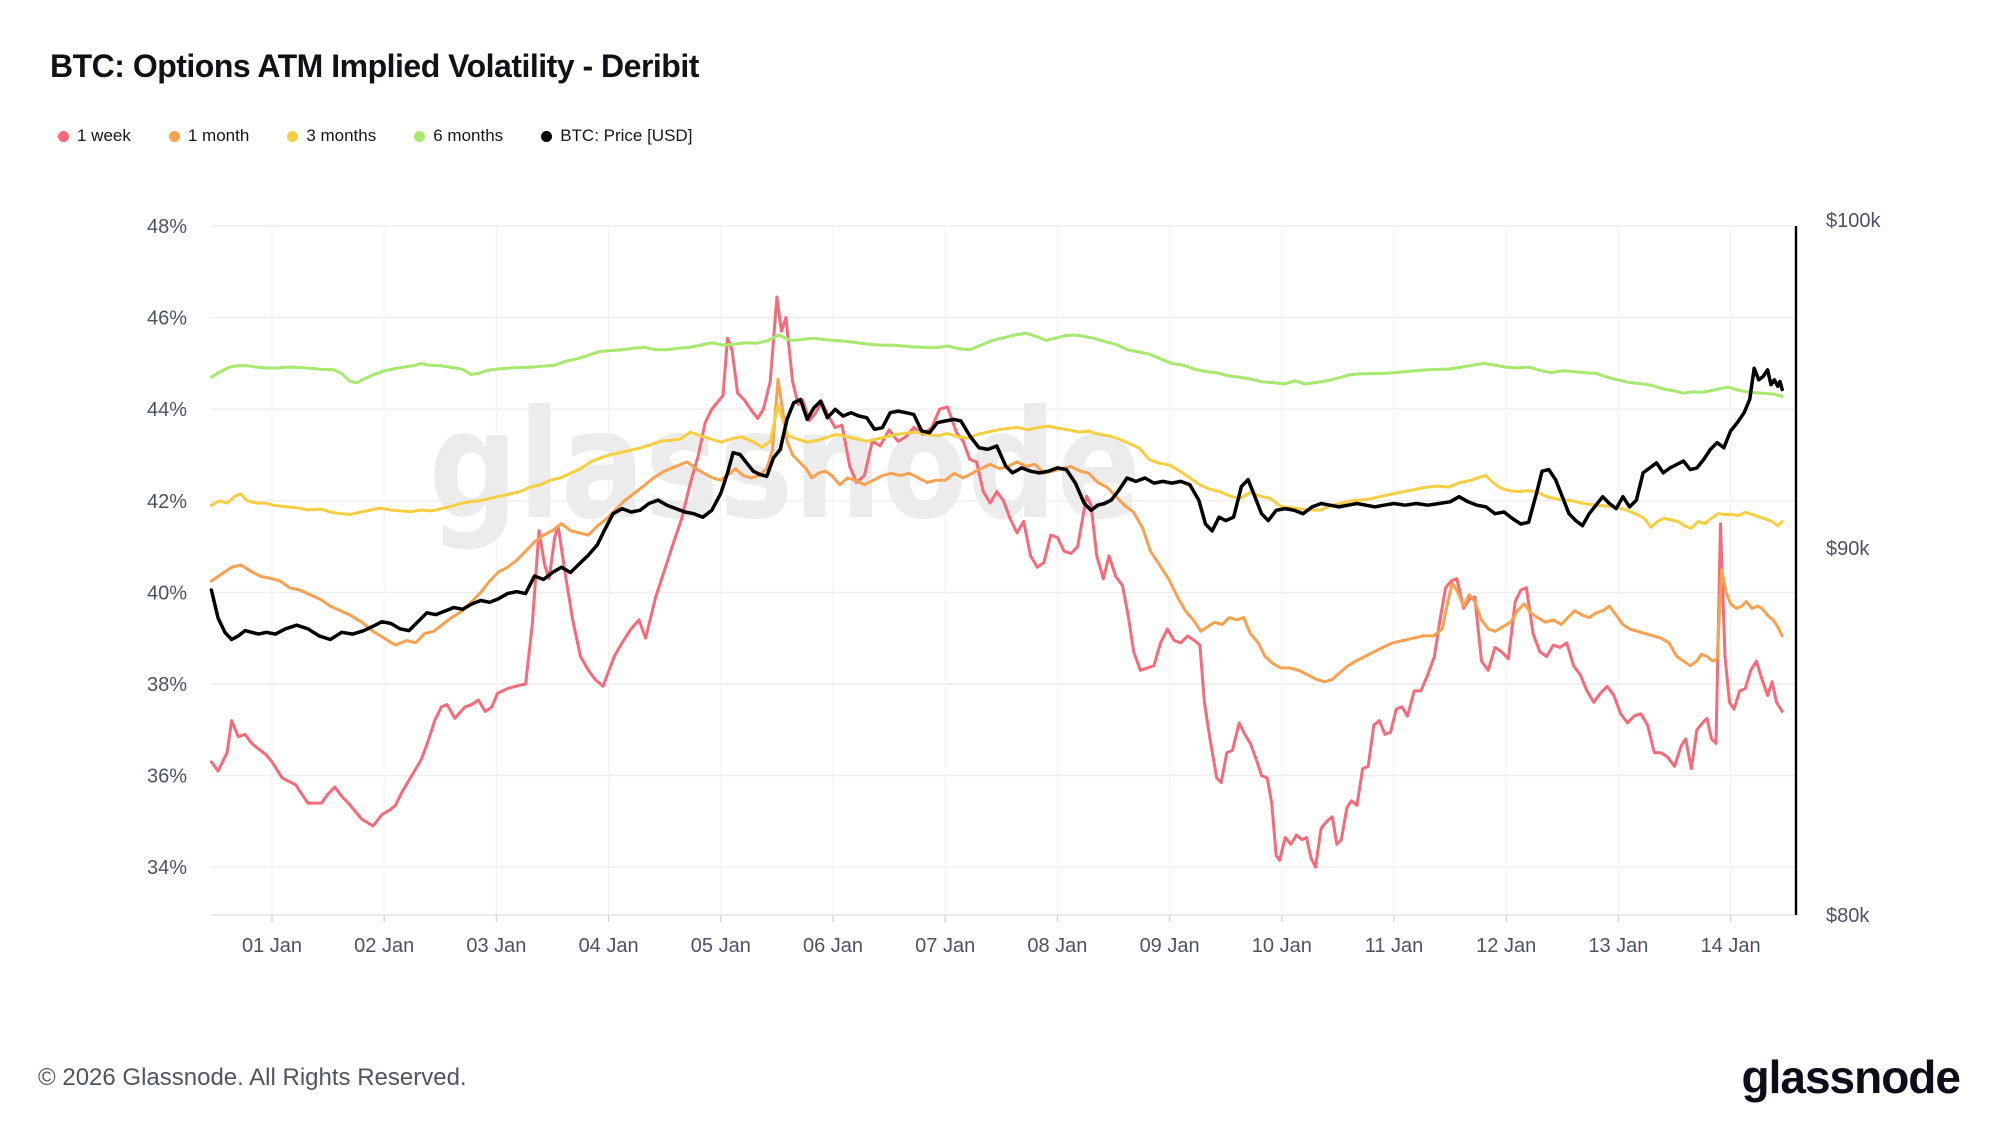  I want to click on y-axis-left-tick-label: 36%, so click(167, 777).